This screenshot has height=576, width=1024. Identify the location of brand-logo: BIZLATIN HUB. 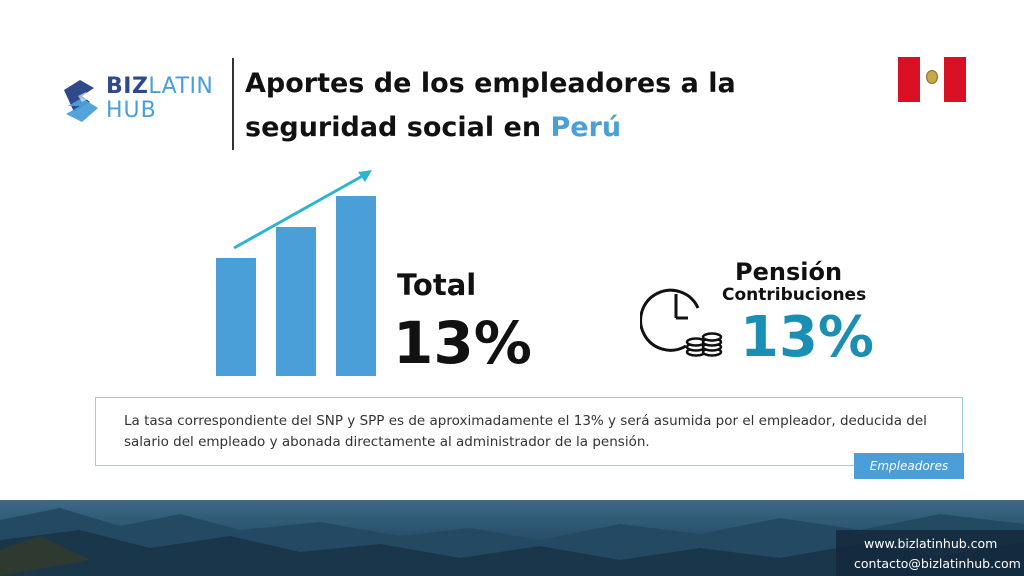
(145, 102).